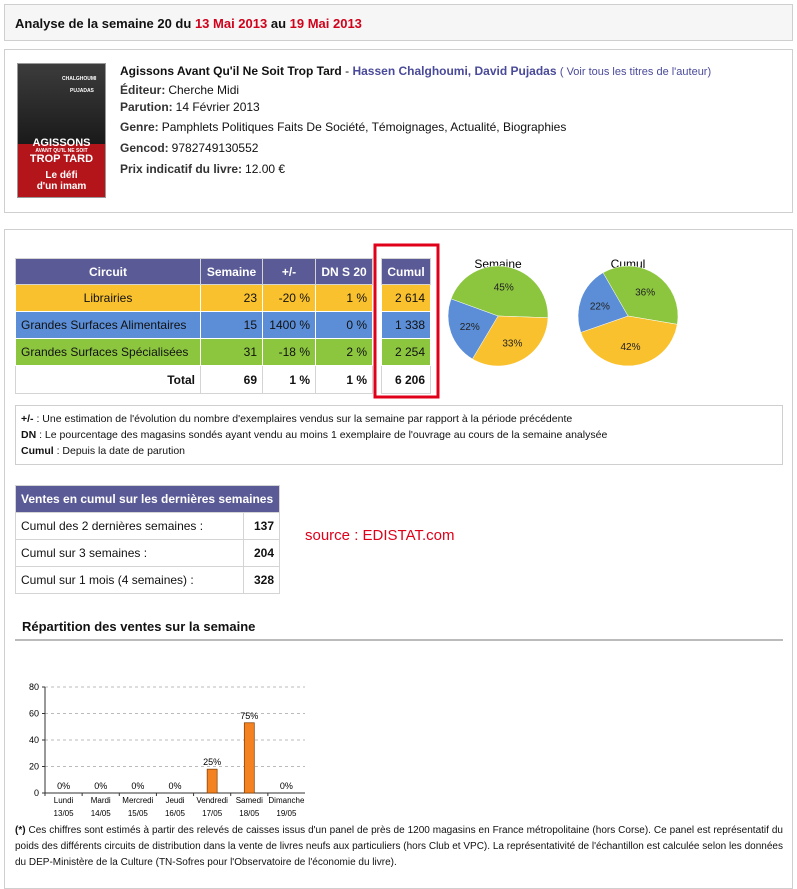 The width and height of the screenshot is (797, 889). Describe the element at coordinates (139, 127) in the screenshot. I see `field-label: Genre:` at that location.